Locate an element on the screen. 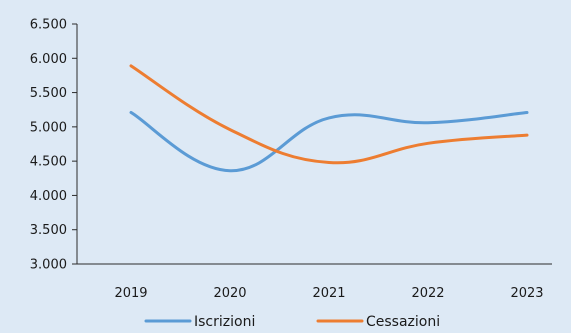  x-tick-label: 2022 is located at coordinates (427, 293).